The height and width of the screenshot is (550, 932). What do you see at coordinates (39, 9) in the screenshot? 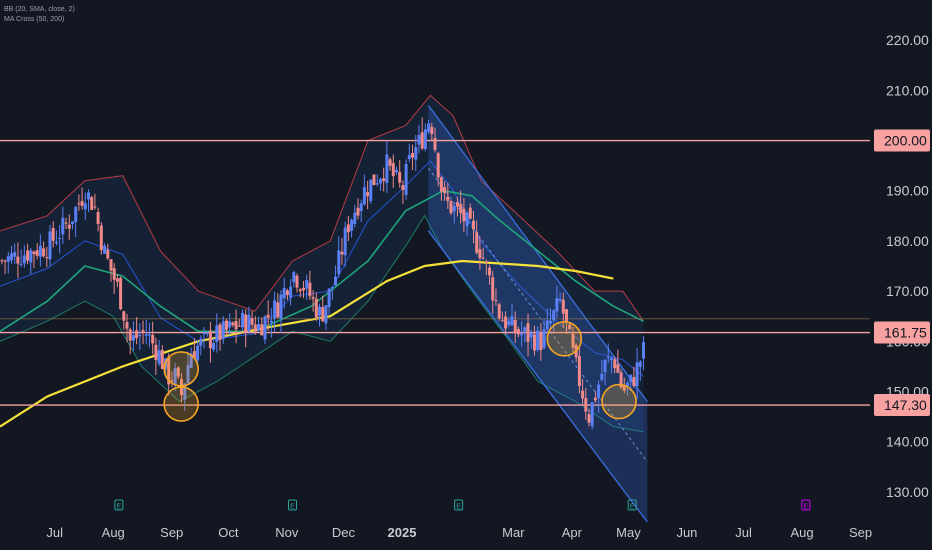
I see `legend-bb: BB (20, SMA, close, 2)` at bounding box center [39, 9].